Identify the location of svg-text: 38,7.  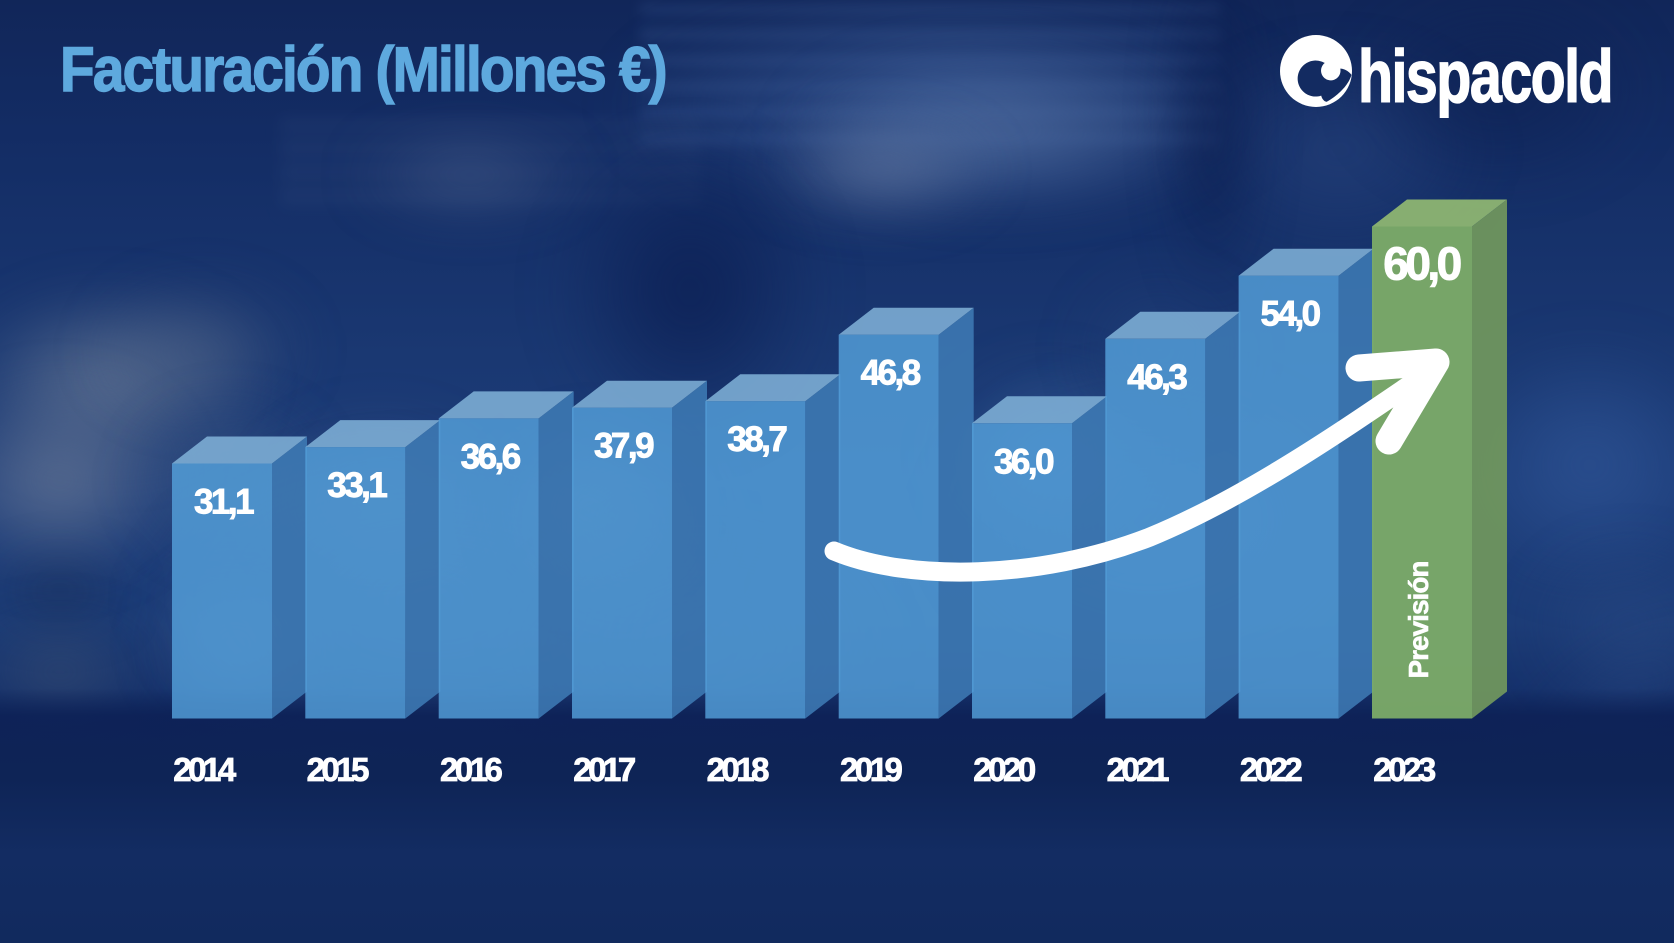
(756, 439).